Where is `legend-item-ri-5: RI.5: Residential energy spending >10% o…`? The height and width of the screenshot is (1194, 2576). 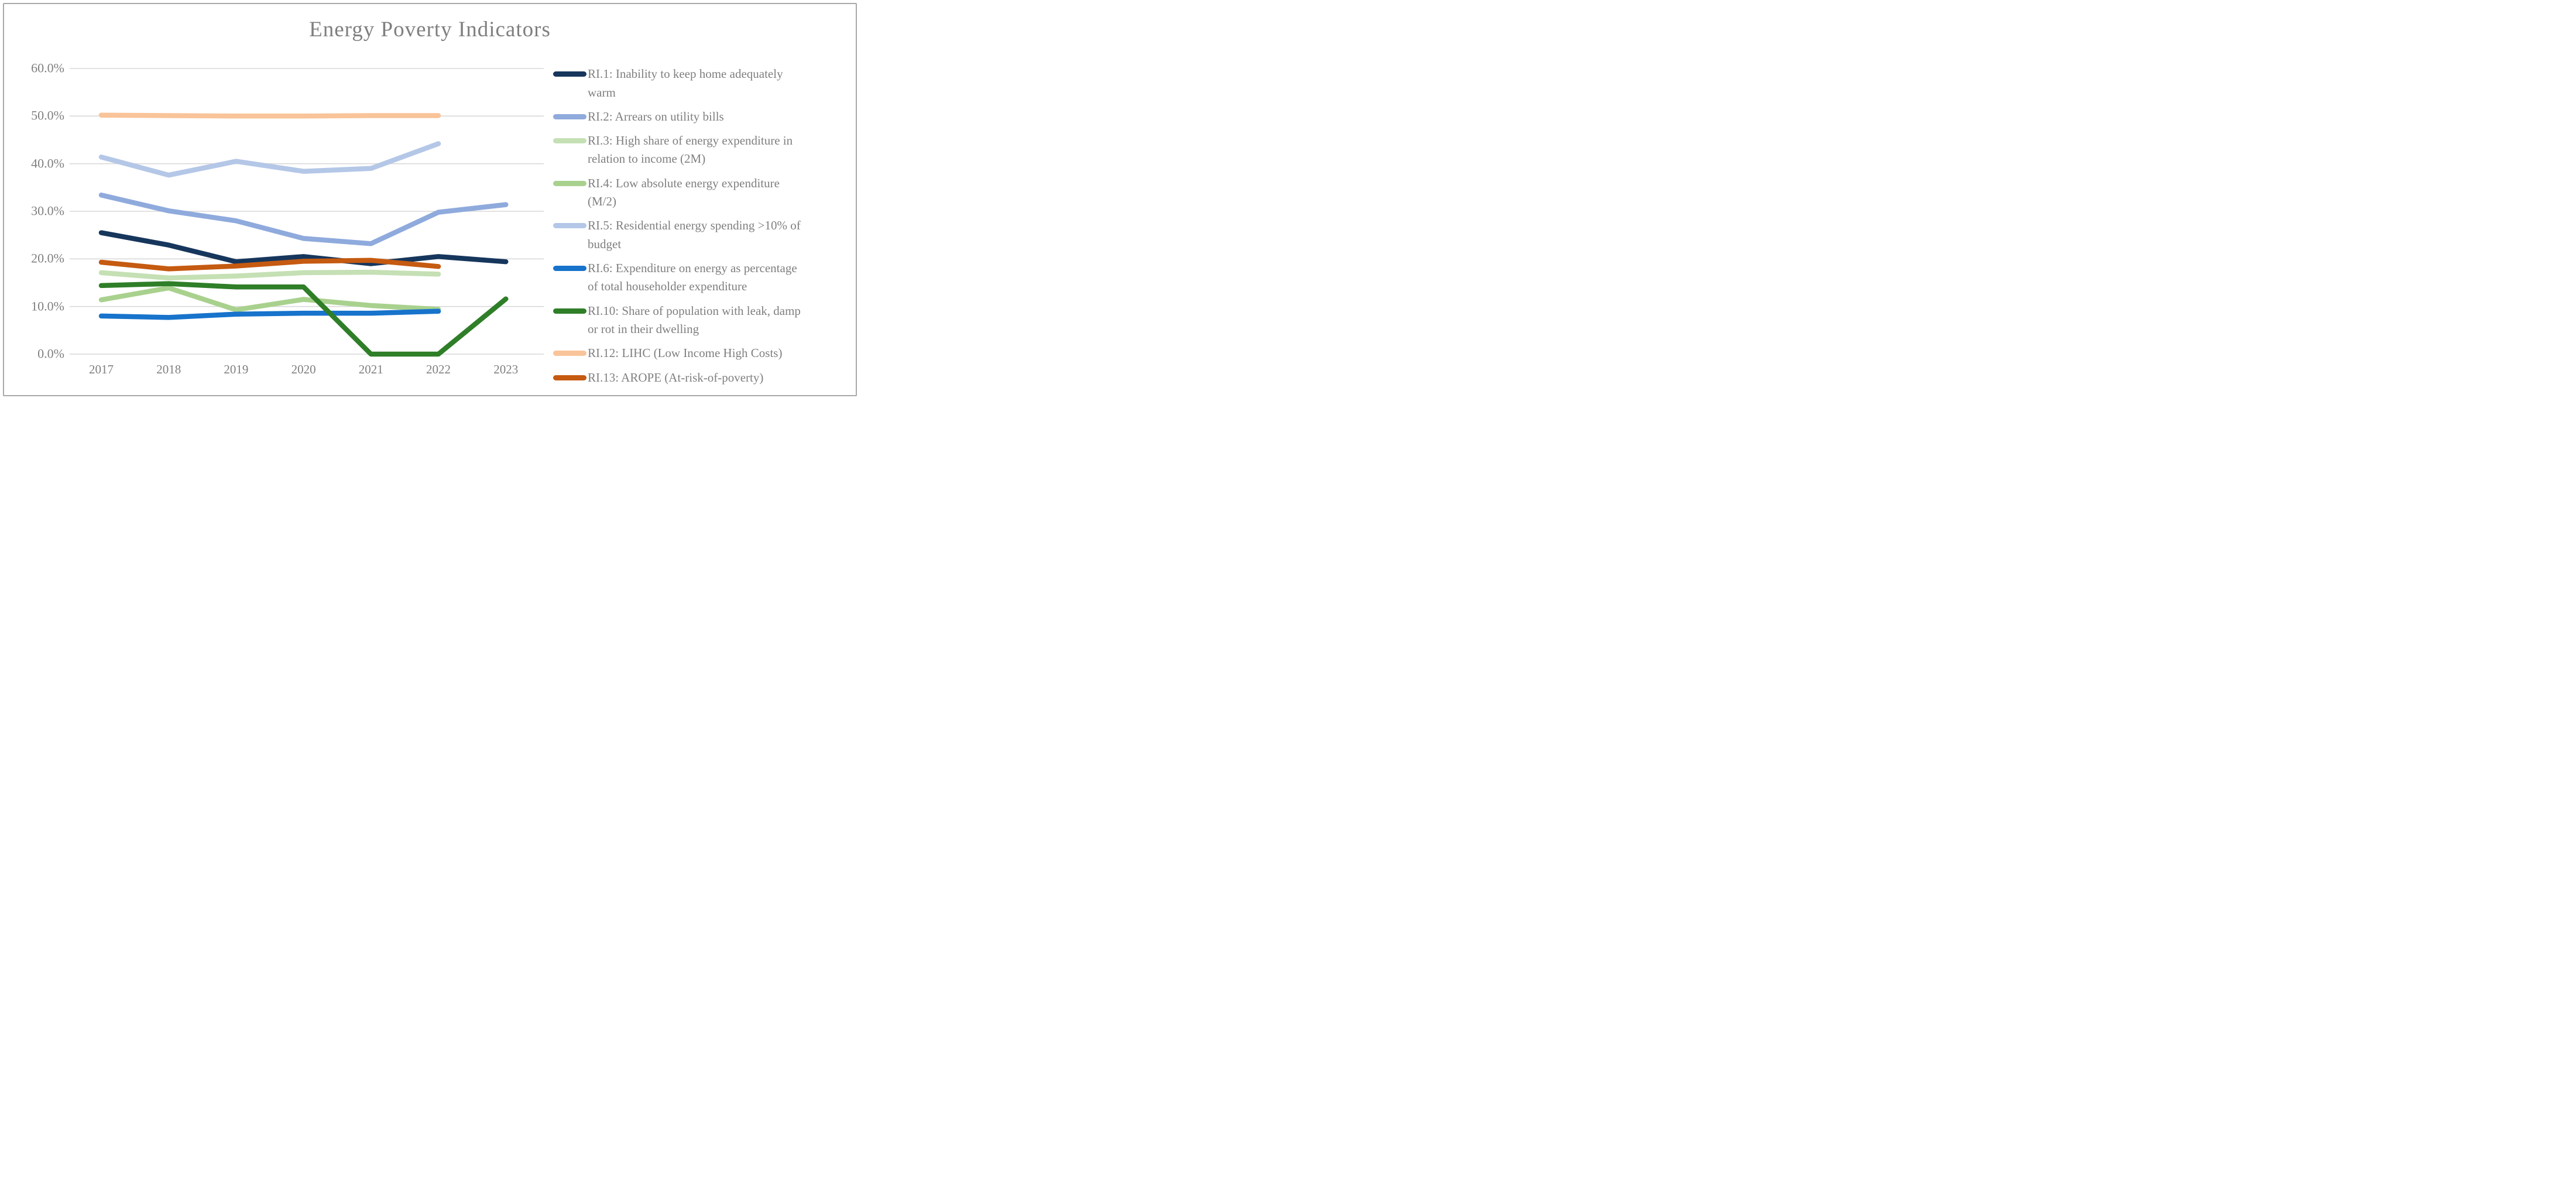
legend-item-ri-5: RI.5: Residential energy spending >10% o… is located at coordinates (703, 235).